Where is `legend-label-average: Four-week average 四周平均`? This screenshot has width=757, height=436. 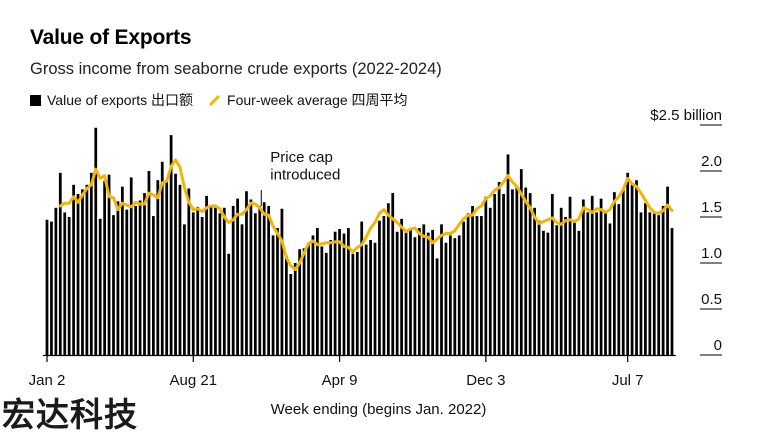 legend-label-average: Four-week average 四周平均 is located at coordinates (317, 100).